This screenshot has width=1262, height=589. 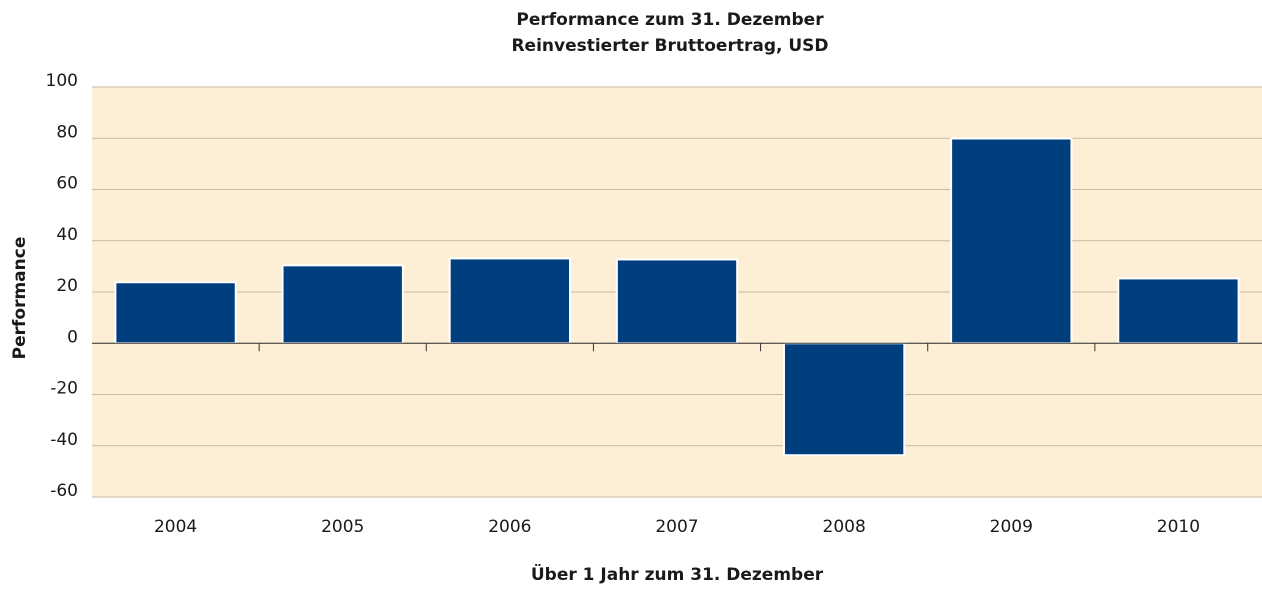 What do you see at coordinates (1178, 527) in the screenshot?
I see `x-tick-label: 2010` at bounding box center [1178, 527].